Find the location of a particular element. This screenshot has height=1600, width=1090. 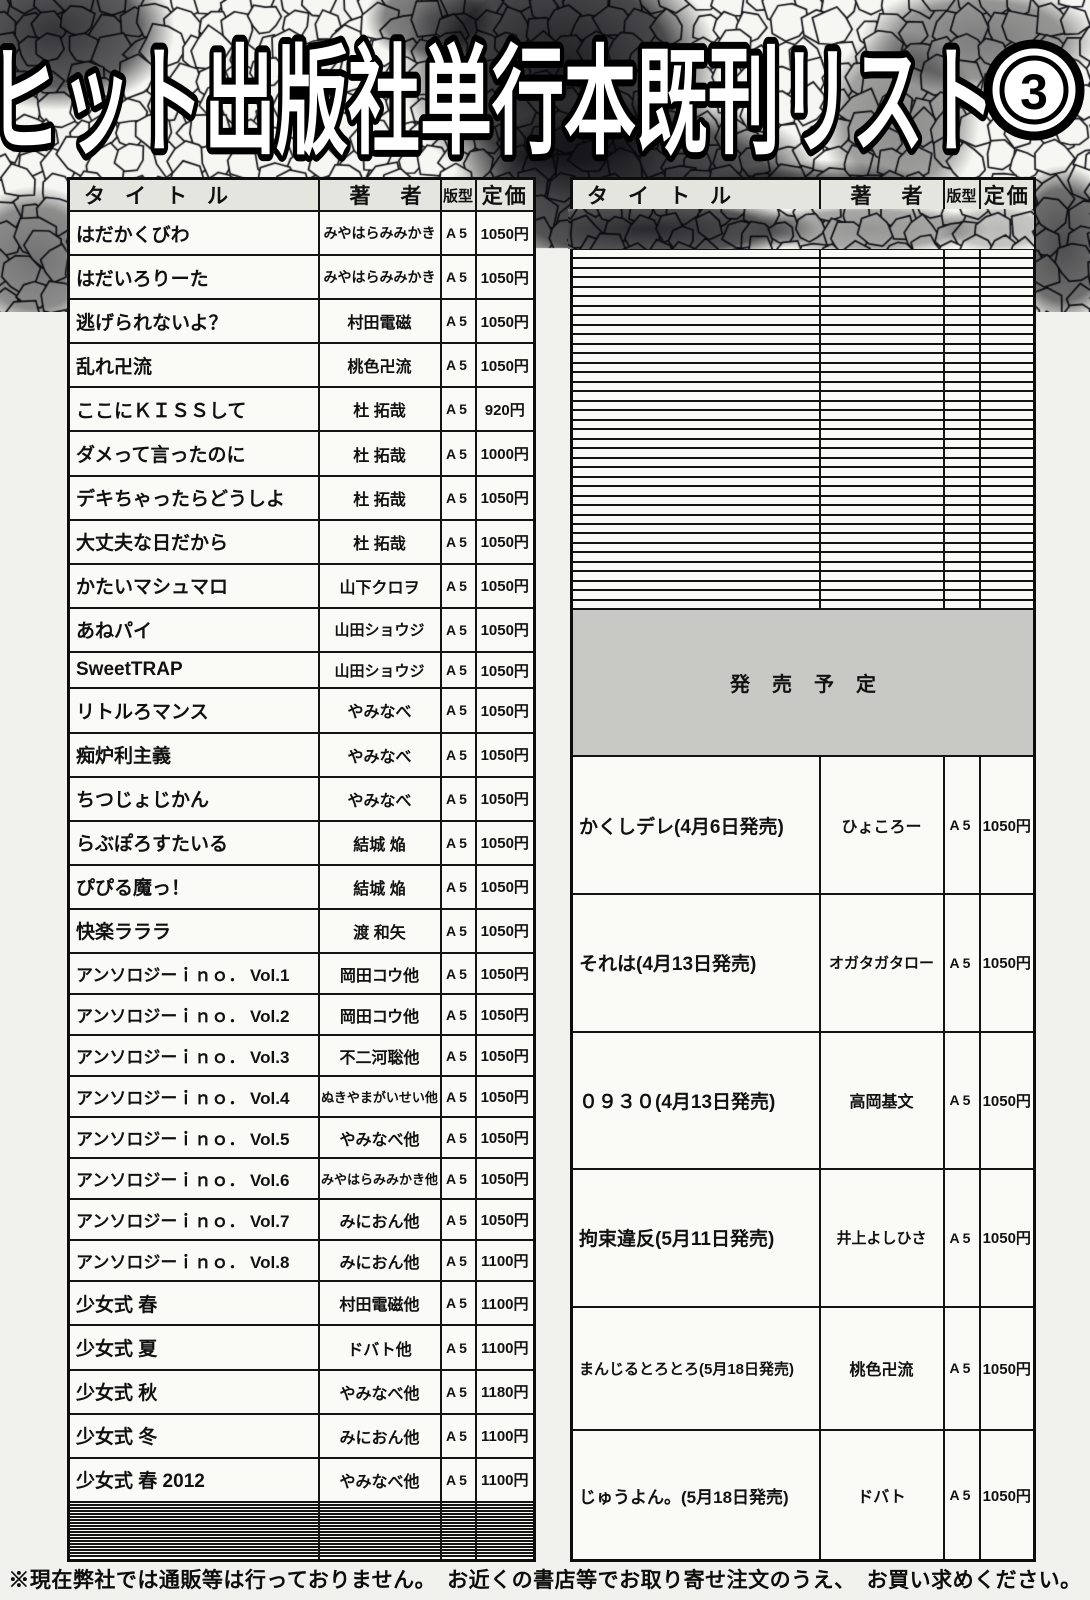

book-title-cell: はだかくびわ is located at coordinates (193, 233).